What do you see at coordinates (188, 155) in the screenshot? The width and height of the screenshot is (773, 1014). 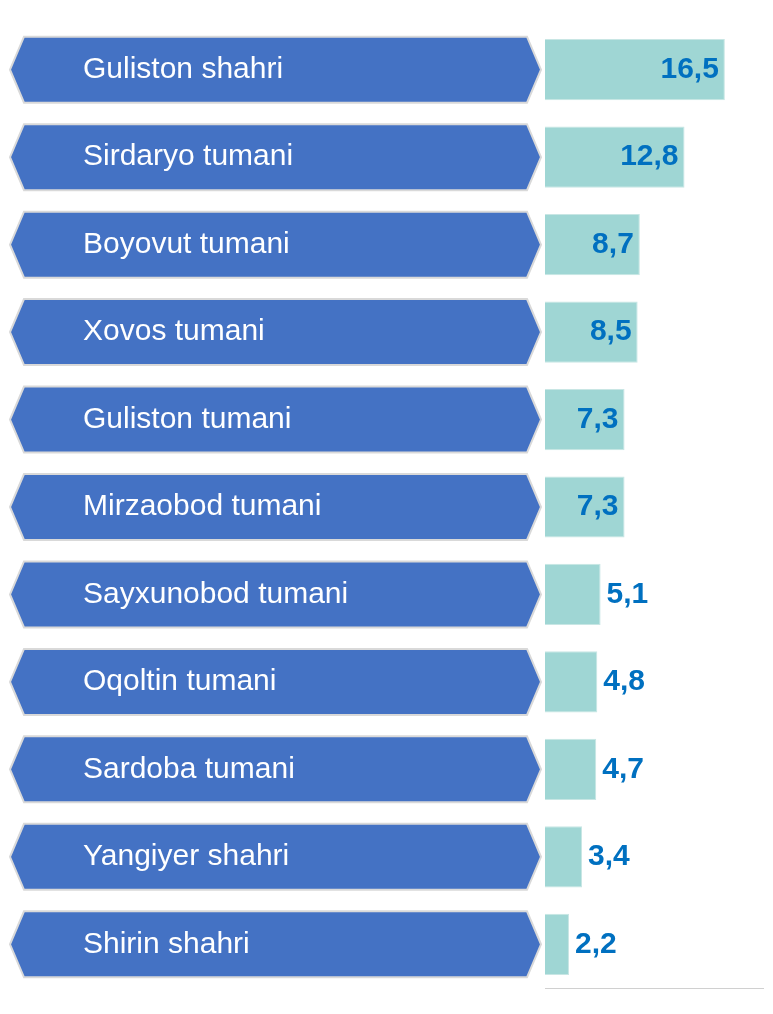 I see `y-tick-label: Sirdaryo tumani` at bounding box center [188, 155].